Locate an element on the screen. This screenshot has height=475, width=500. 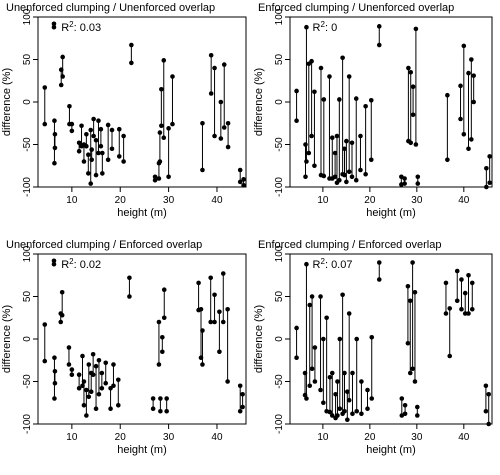
y-tick-label: -50 is located at coordinates (279, 381).